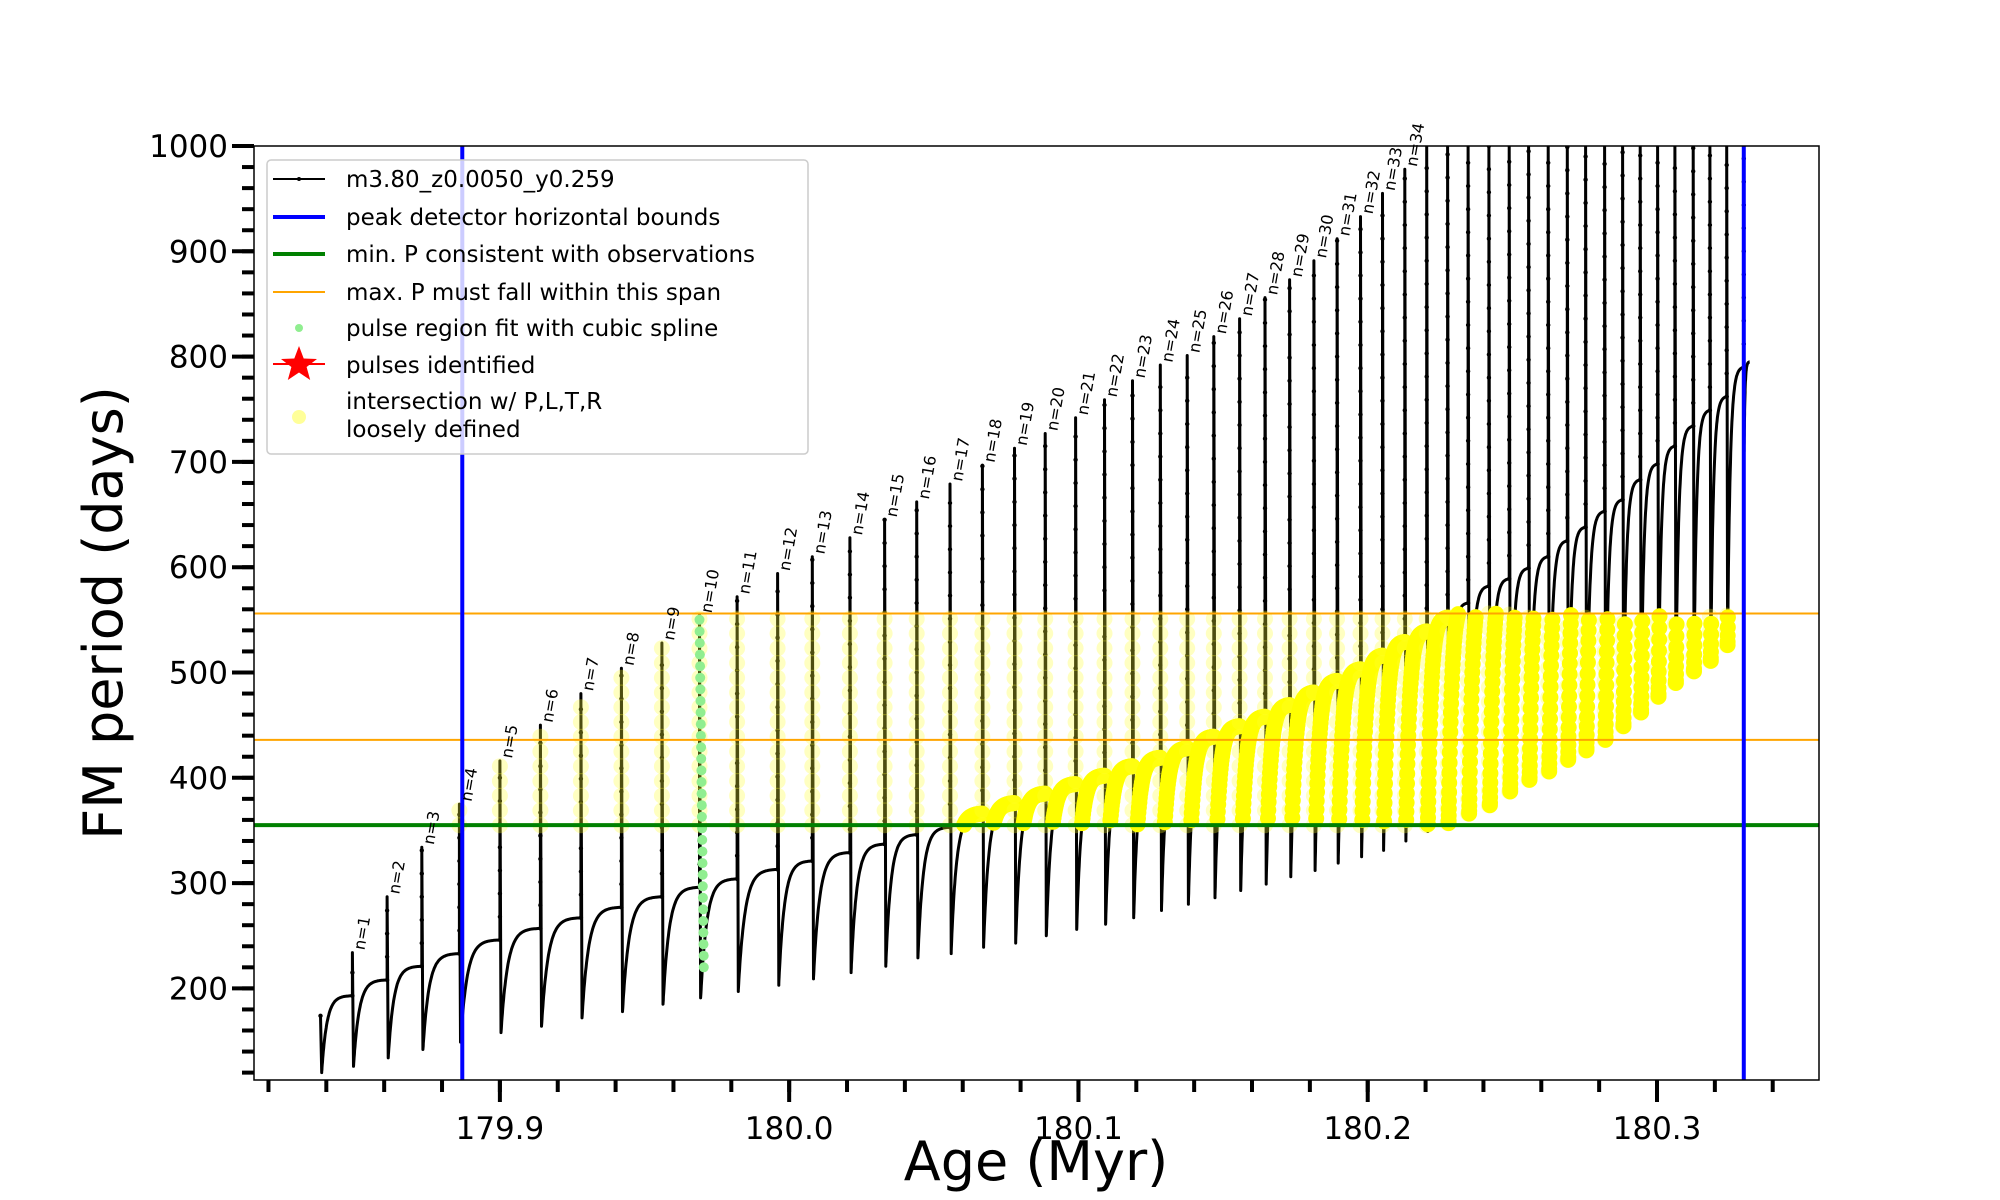 This screenshot has height=1200, width=2000. Describe the element at coordinates (198, 673) in the screenshot. I see `y-tick-label: 500` at that location.